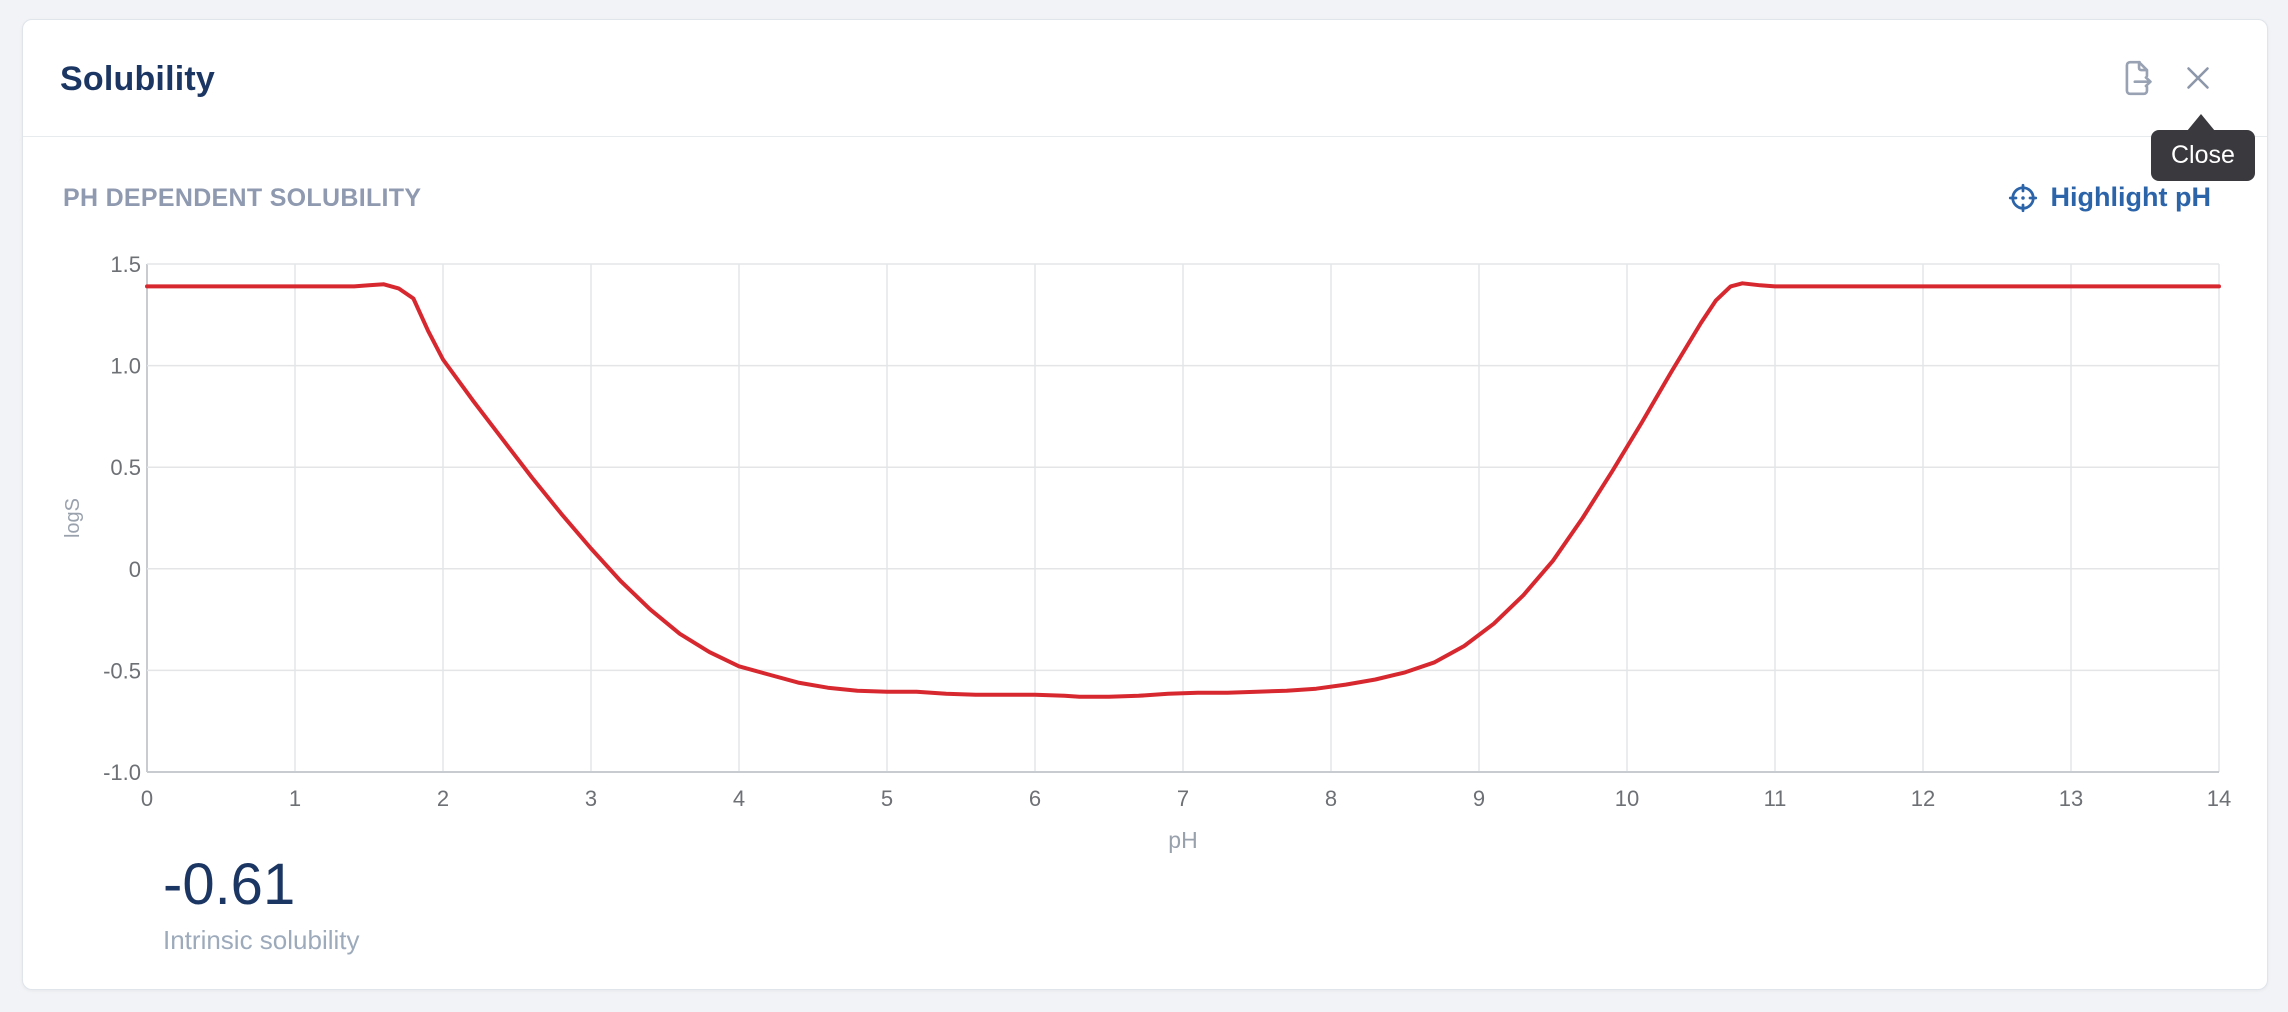 Image resolution: width=2288 pixels, height=1012 pixels. Describe the element at coordinates (1479, 798) in the screenshot. I see `x-tick-label: 9` at that location.